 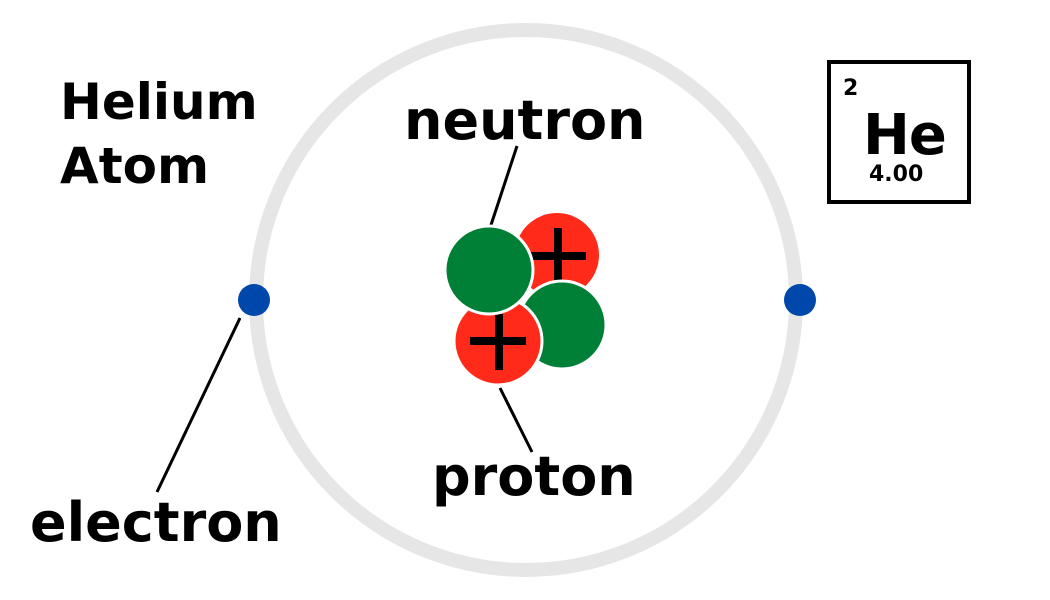 What do you see at coordinates (525, 120) in the screenshot?
I see `neutron-label: neutron` at bounding box center [525, 120].